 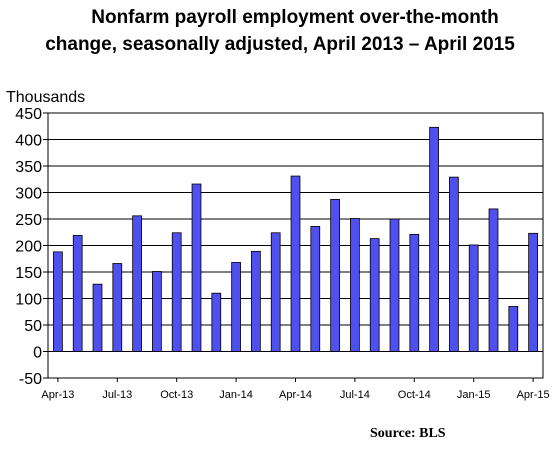 I want to click on x-tick-label: Jul-14, so click(x=355, y=395).